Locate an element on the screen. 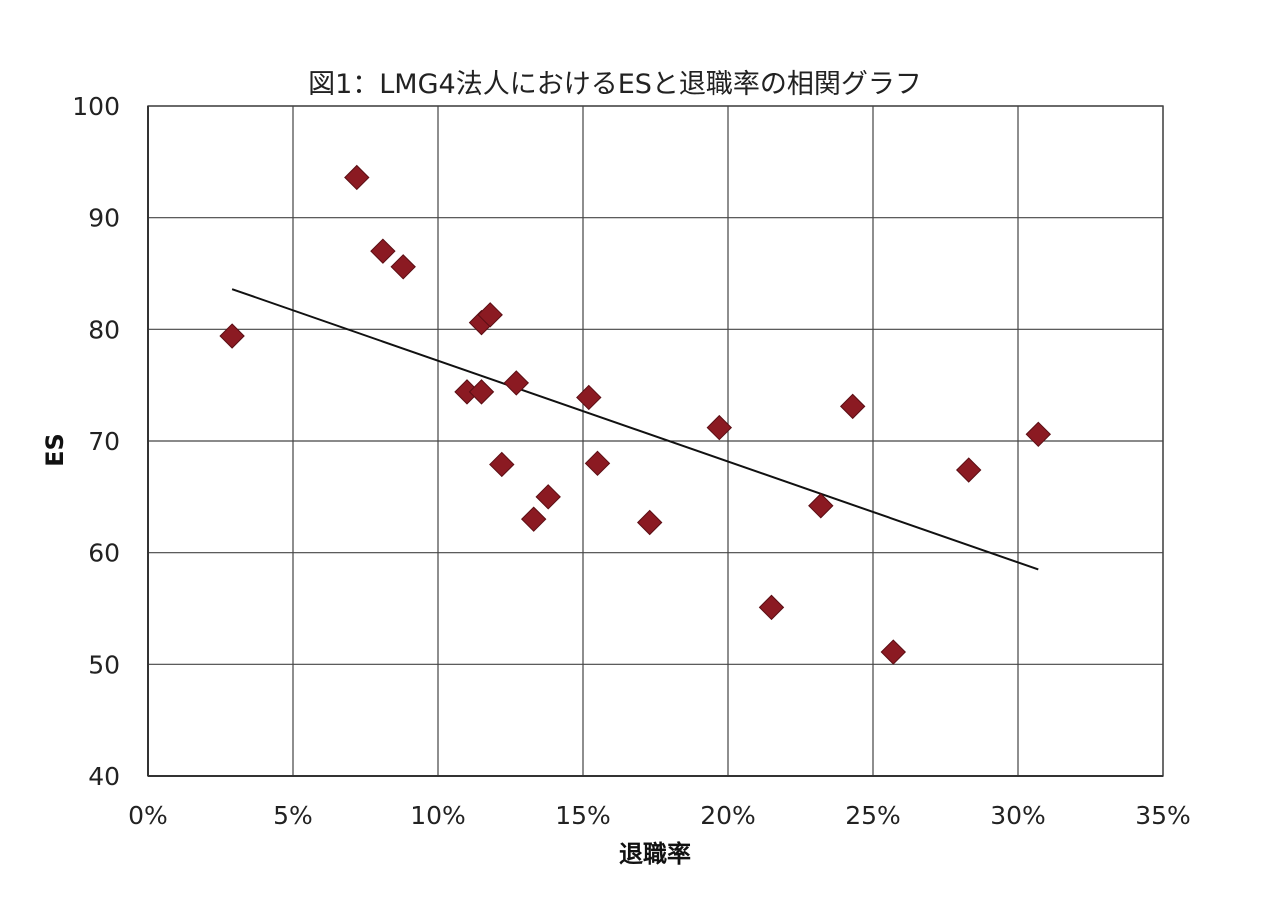 Image resolution: width=1280 pixels, height=907 pixels. x-tick-label: 30% is located at coordinates (1018, 815).